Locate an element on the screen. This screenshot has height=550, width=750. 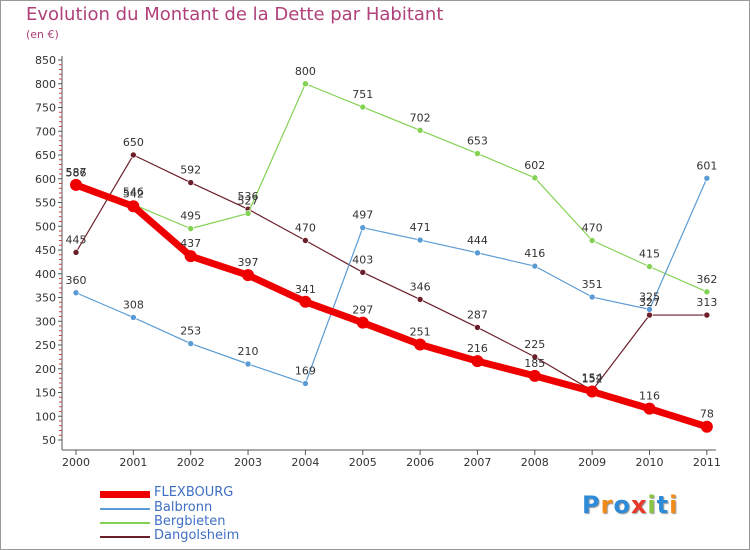
data-label-flexbourg-2008: 185 is located at coordinates (534, 363).